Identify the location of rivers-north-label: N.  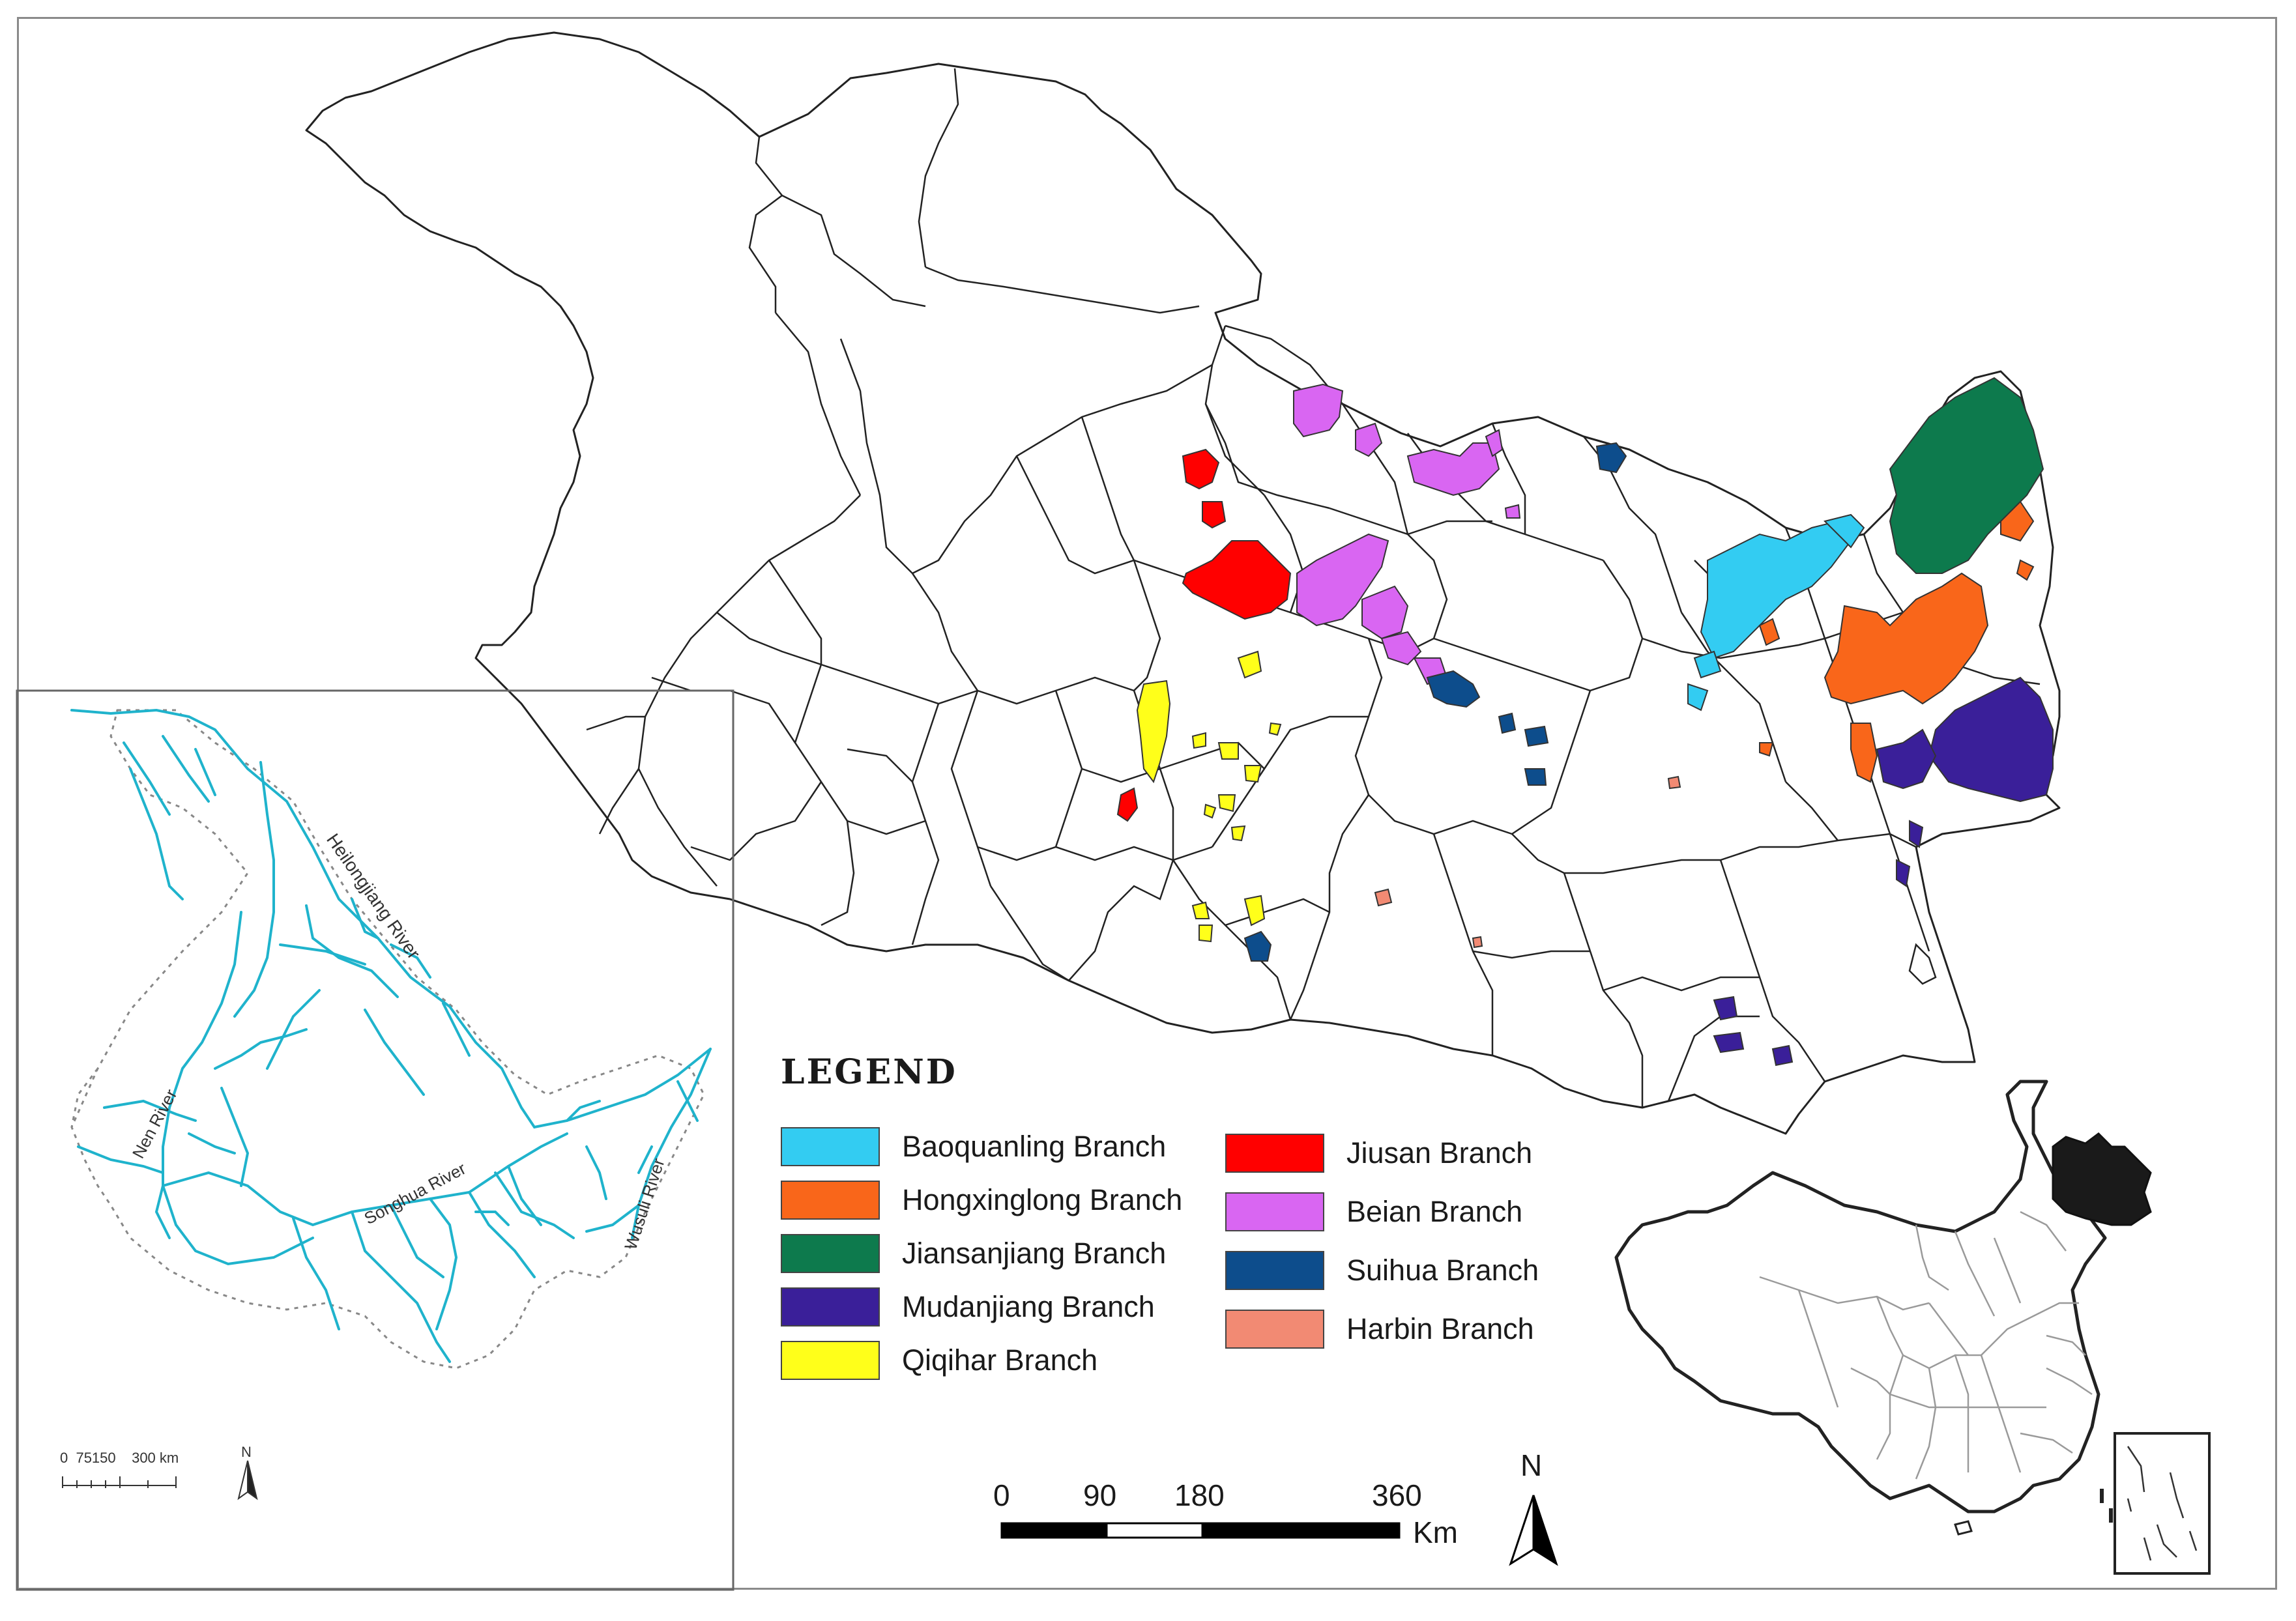
(246, 1452).